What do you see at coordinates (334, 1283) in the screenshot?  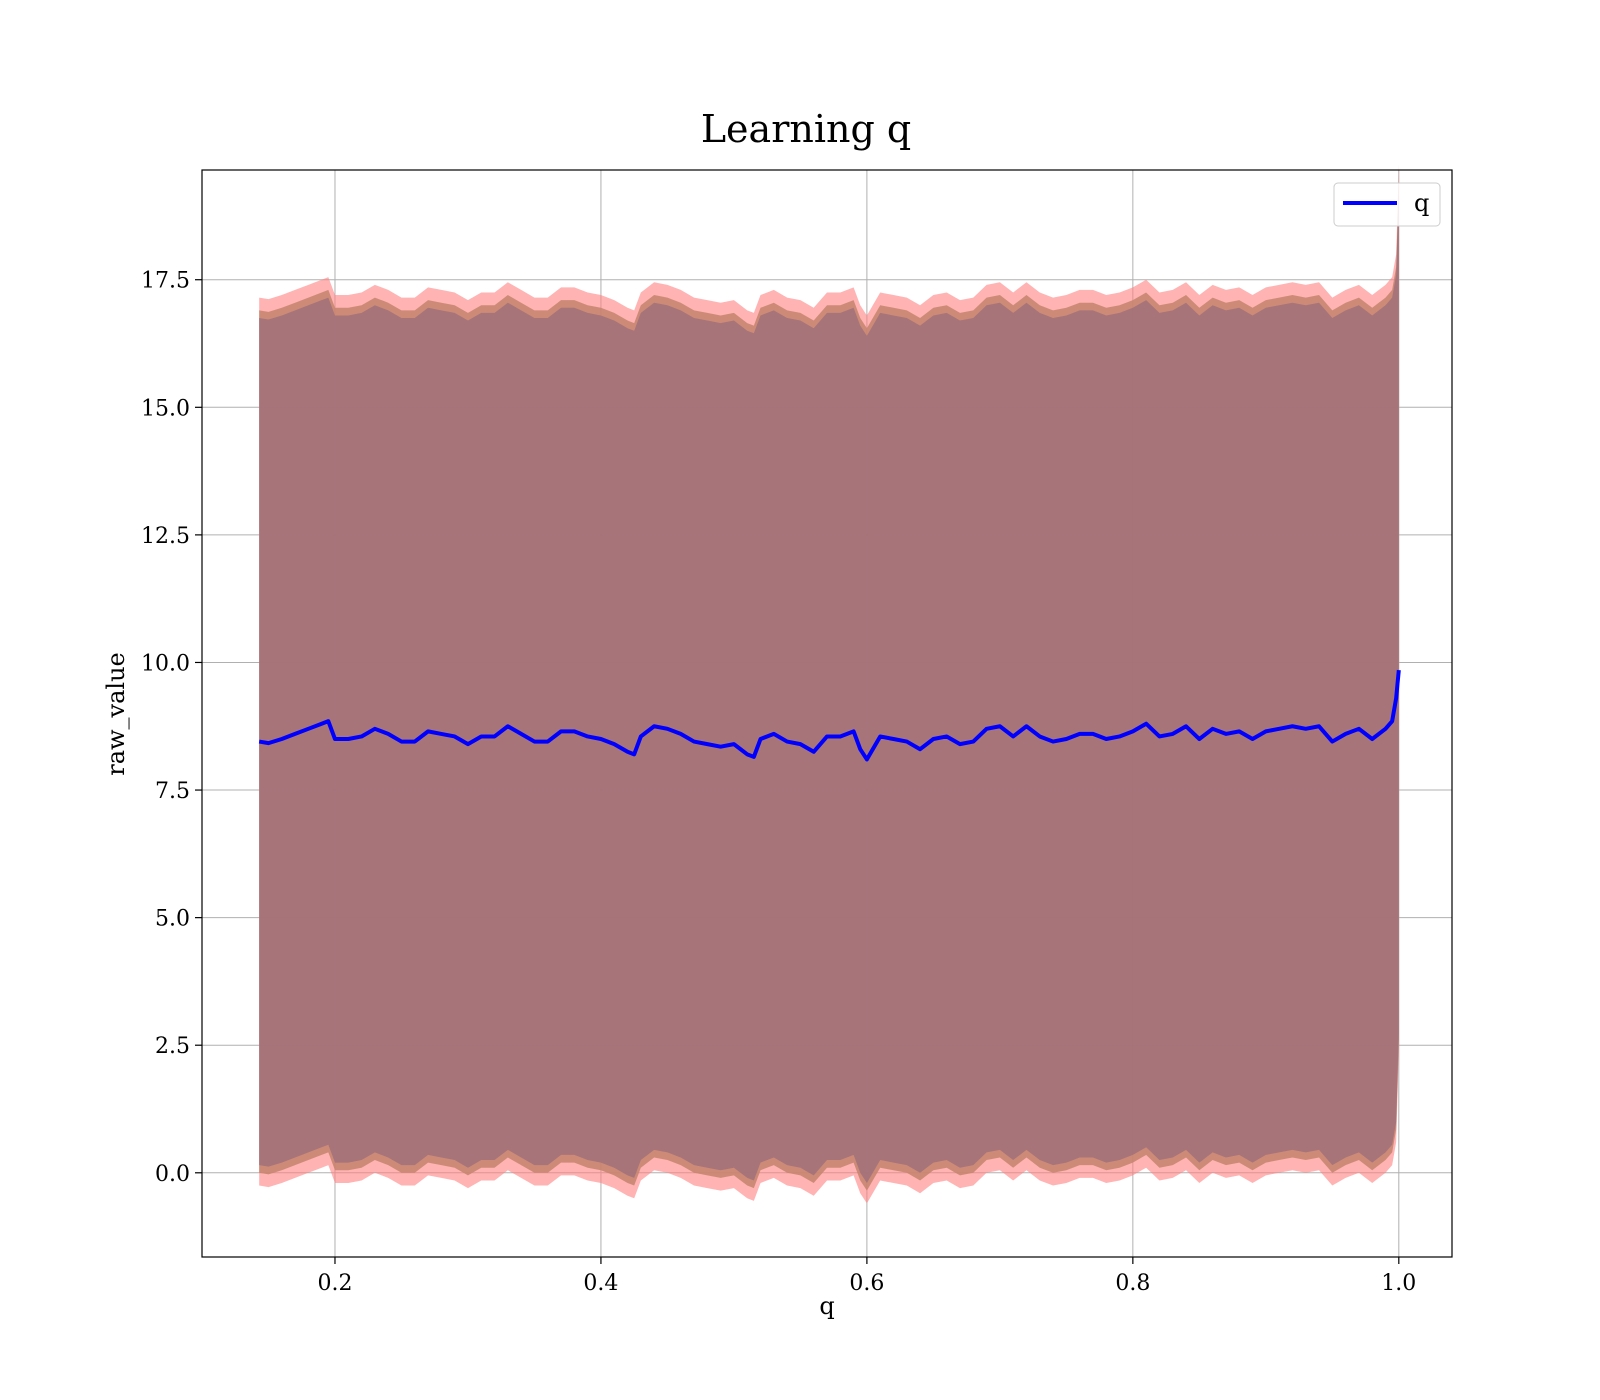 I see `x-tick-label-0: 0.2` at bounding box center [334, 1283].